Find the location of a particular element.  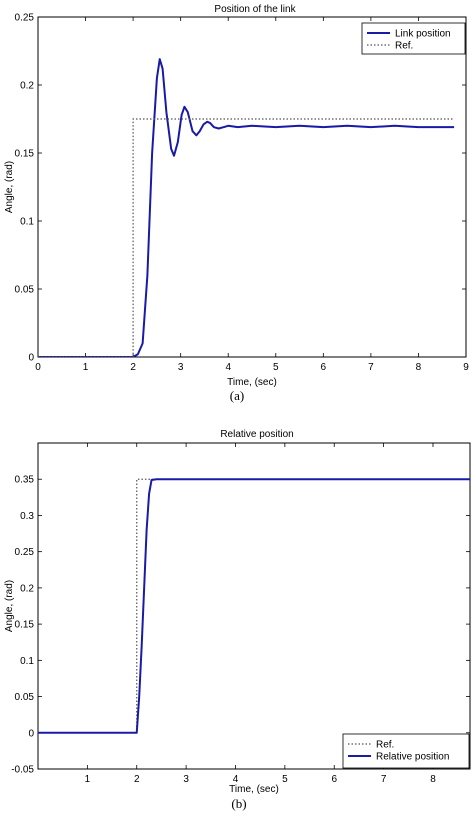

y-tick-label: 0.35 is located at coordinates (25, 480).